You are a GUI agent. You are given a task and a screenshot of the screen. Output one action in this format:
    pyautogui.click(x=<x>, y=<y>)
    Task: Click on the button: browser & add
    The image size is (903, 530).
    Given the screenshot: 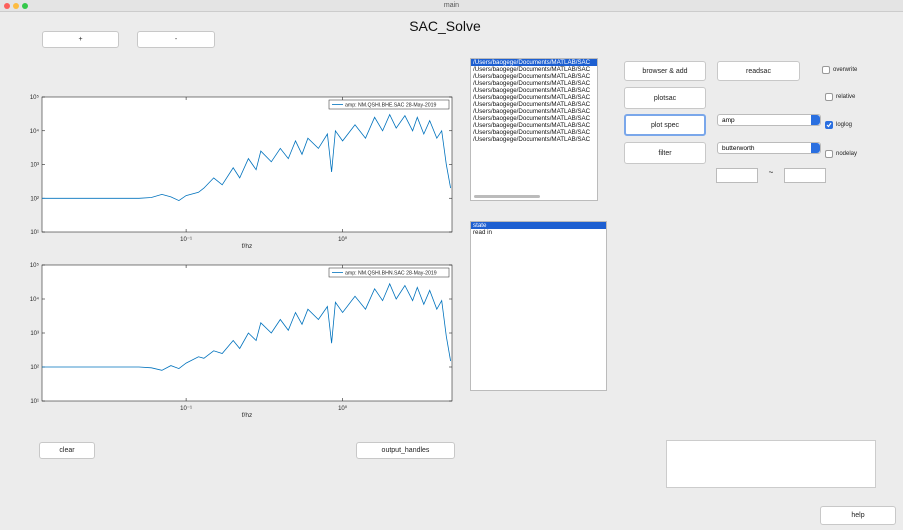 What is the action you would take?
    pyautogui.click(x=665, y=71)
    